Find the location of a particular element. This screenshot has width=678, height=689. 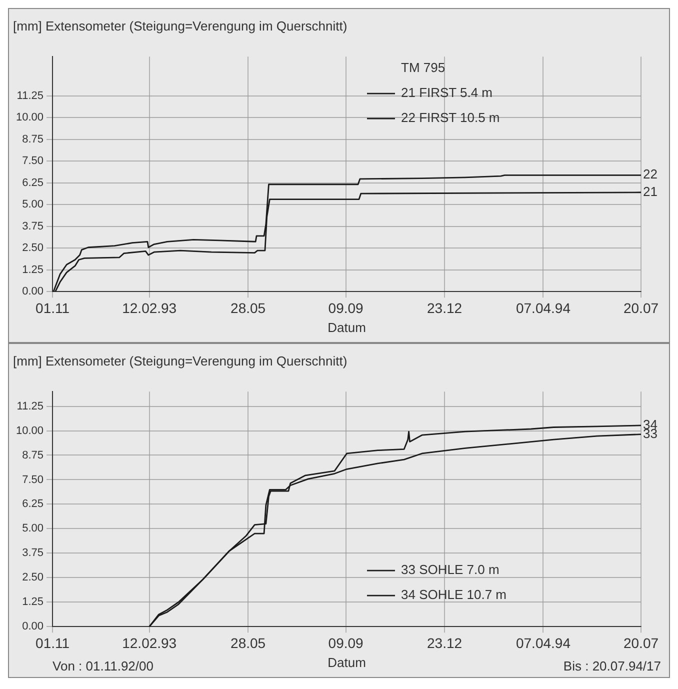

text: Bis : 20.07.94/17 is located at coordinates (612, 666).